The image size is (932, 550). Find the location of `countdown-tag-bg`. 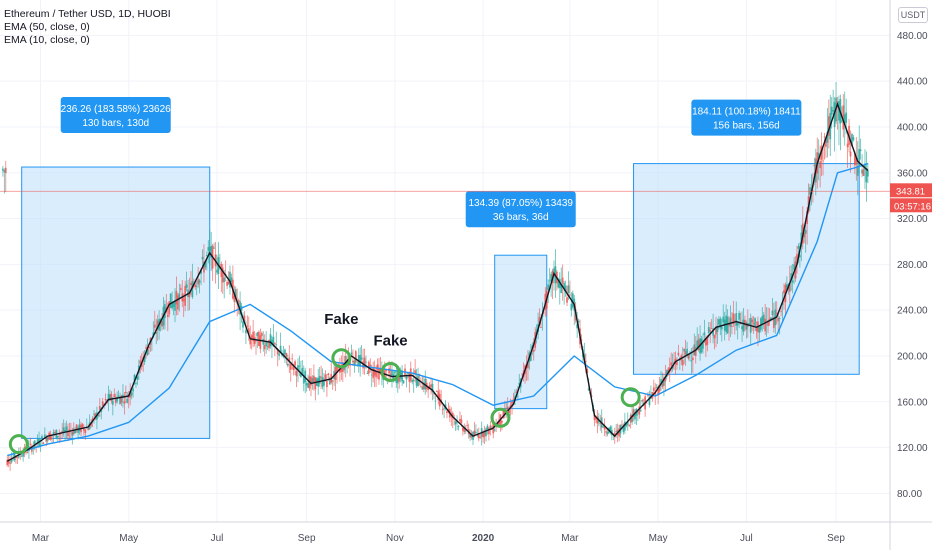

countdown-tag-bg is located at coordinates (911, 205).